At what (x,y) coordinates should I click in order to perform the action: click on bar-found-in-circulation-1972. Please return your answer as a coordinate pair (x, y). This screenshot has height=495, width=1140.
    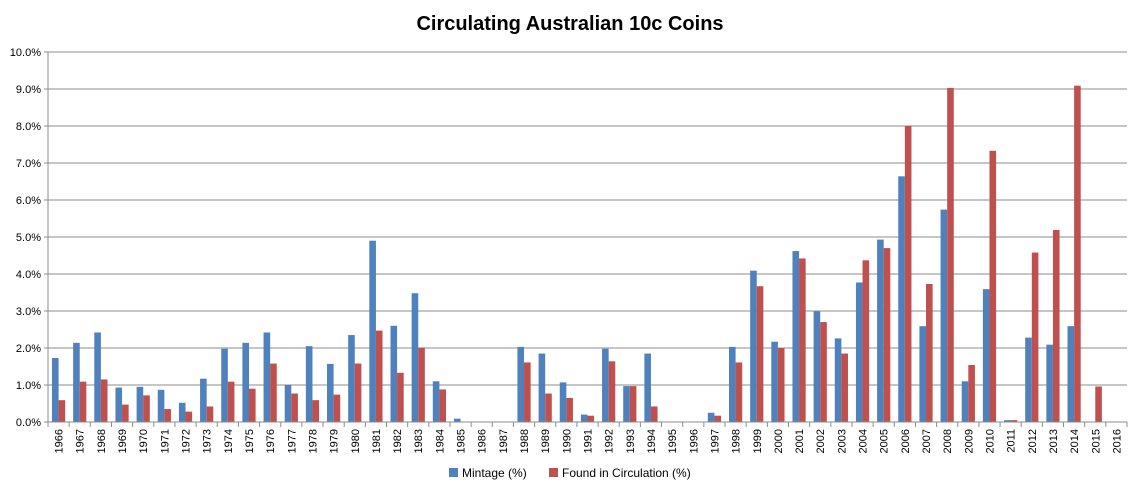
    Looking at the image, I should click on (189, 416).